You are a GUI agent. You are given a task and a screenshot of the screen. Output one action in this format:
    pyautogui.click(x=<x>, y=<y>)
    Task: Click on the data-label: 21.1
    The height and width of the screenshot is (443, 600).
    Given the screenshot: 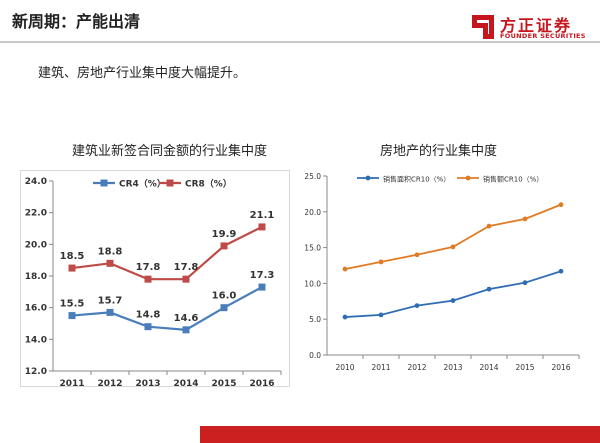 What is the action you would take?
    pyautogui.click(x=262, y=215)
    